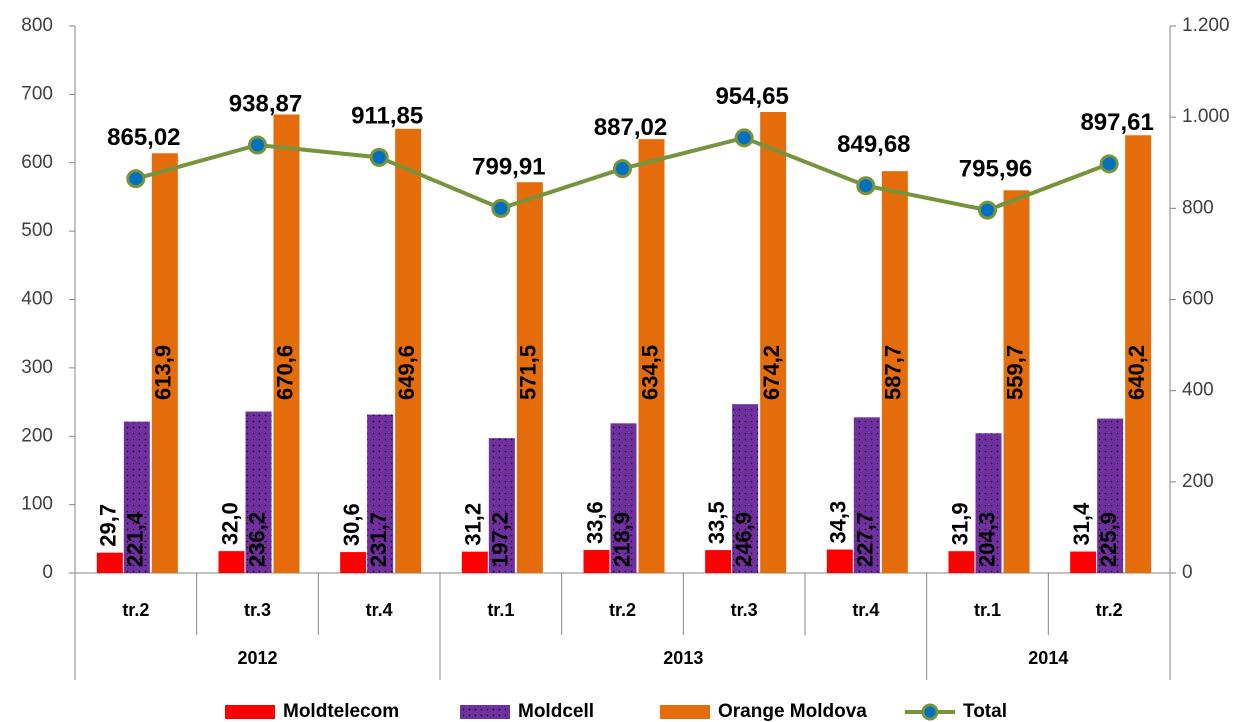 The width and height of the screenshot is (1255, 722). Describe the element at coordinates (37, 367) in the screenshot. I see `y-tick-label: 300` at that location.